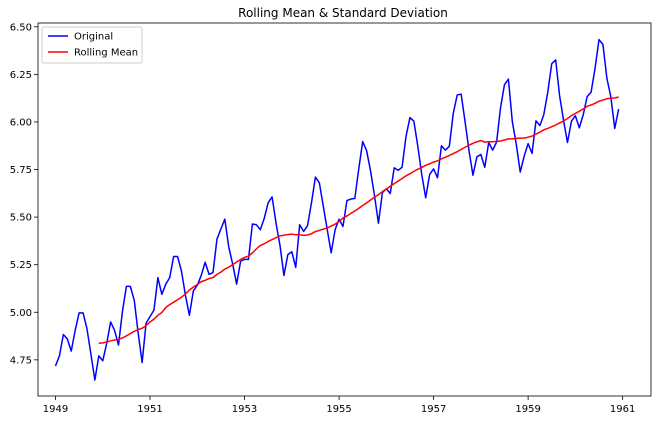 Image resolution: width=661 pixels, height=427 pixels. What do you see at coordinates (21, 313) in the screenshot?
I see `y-tick-label: 5.00` at bounding box center [21, 313].